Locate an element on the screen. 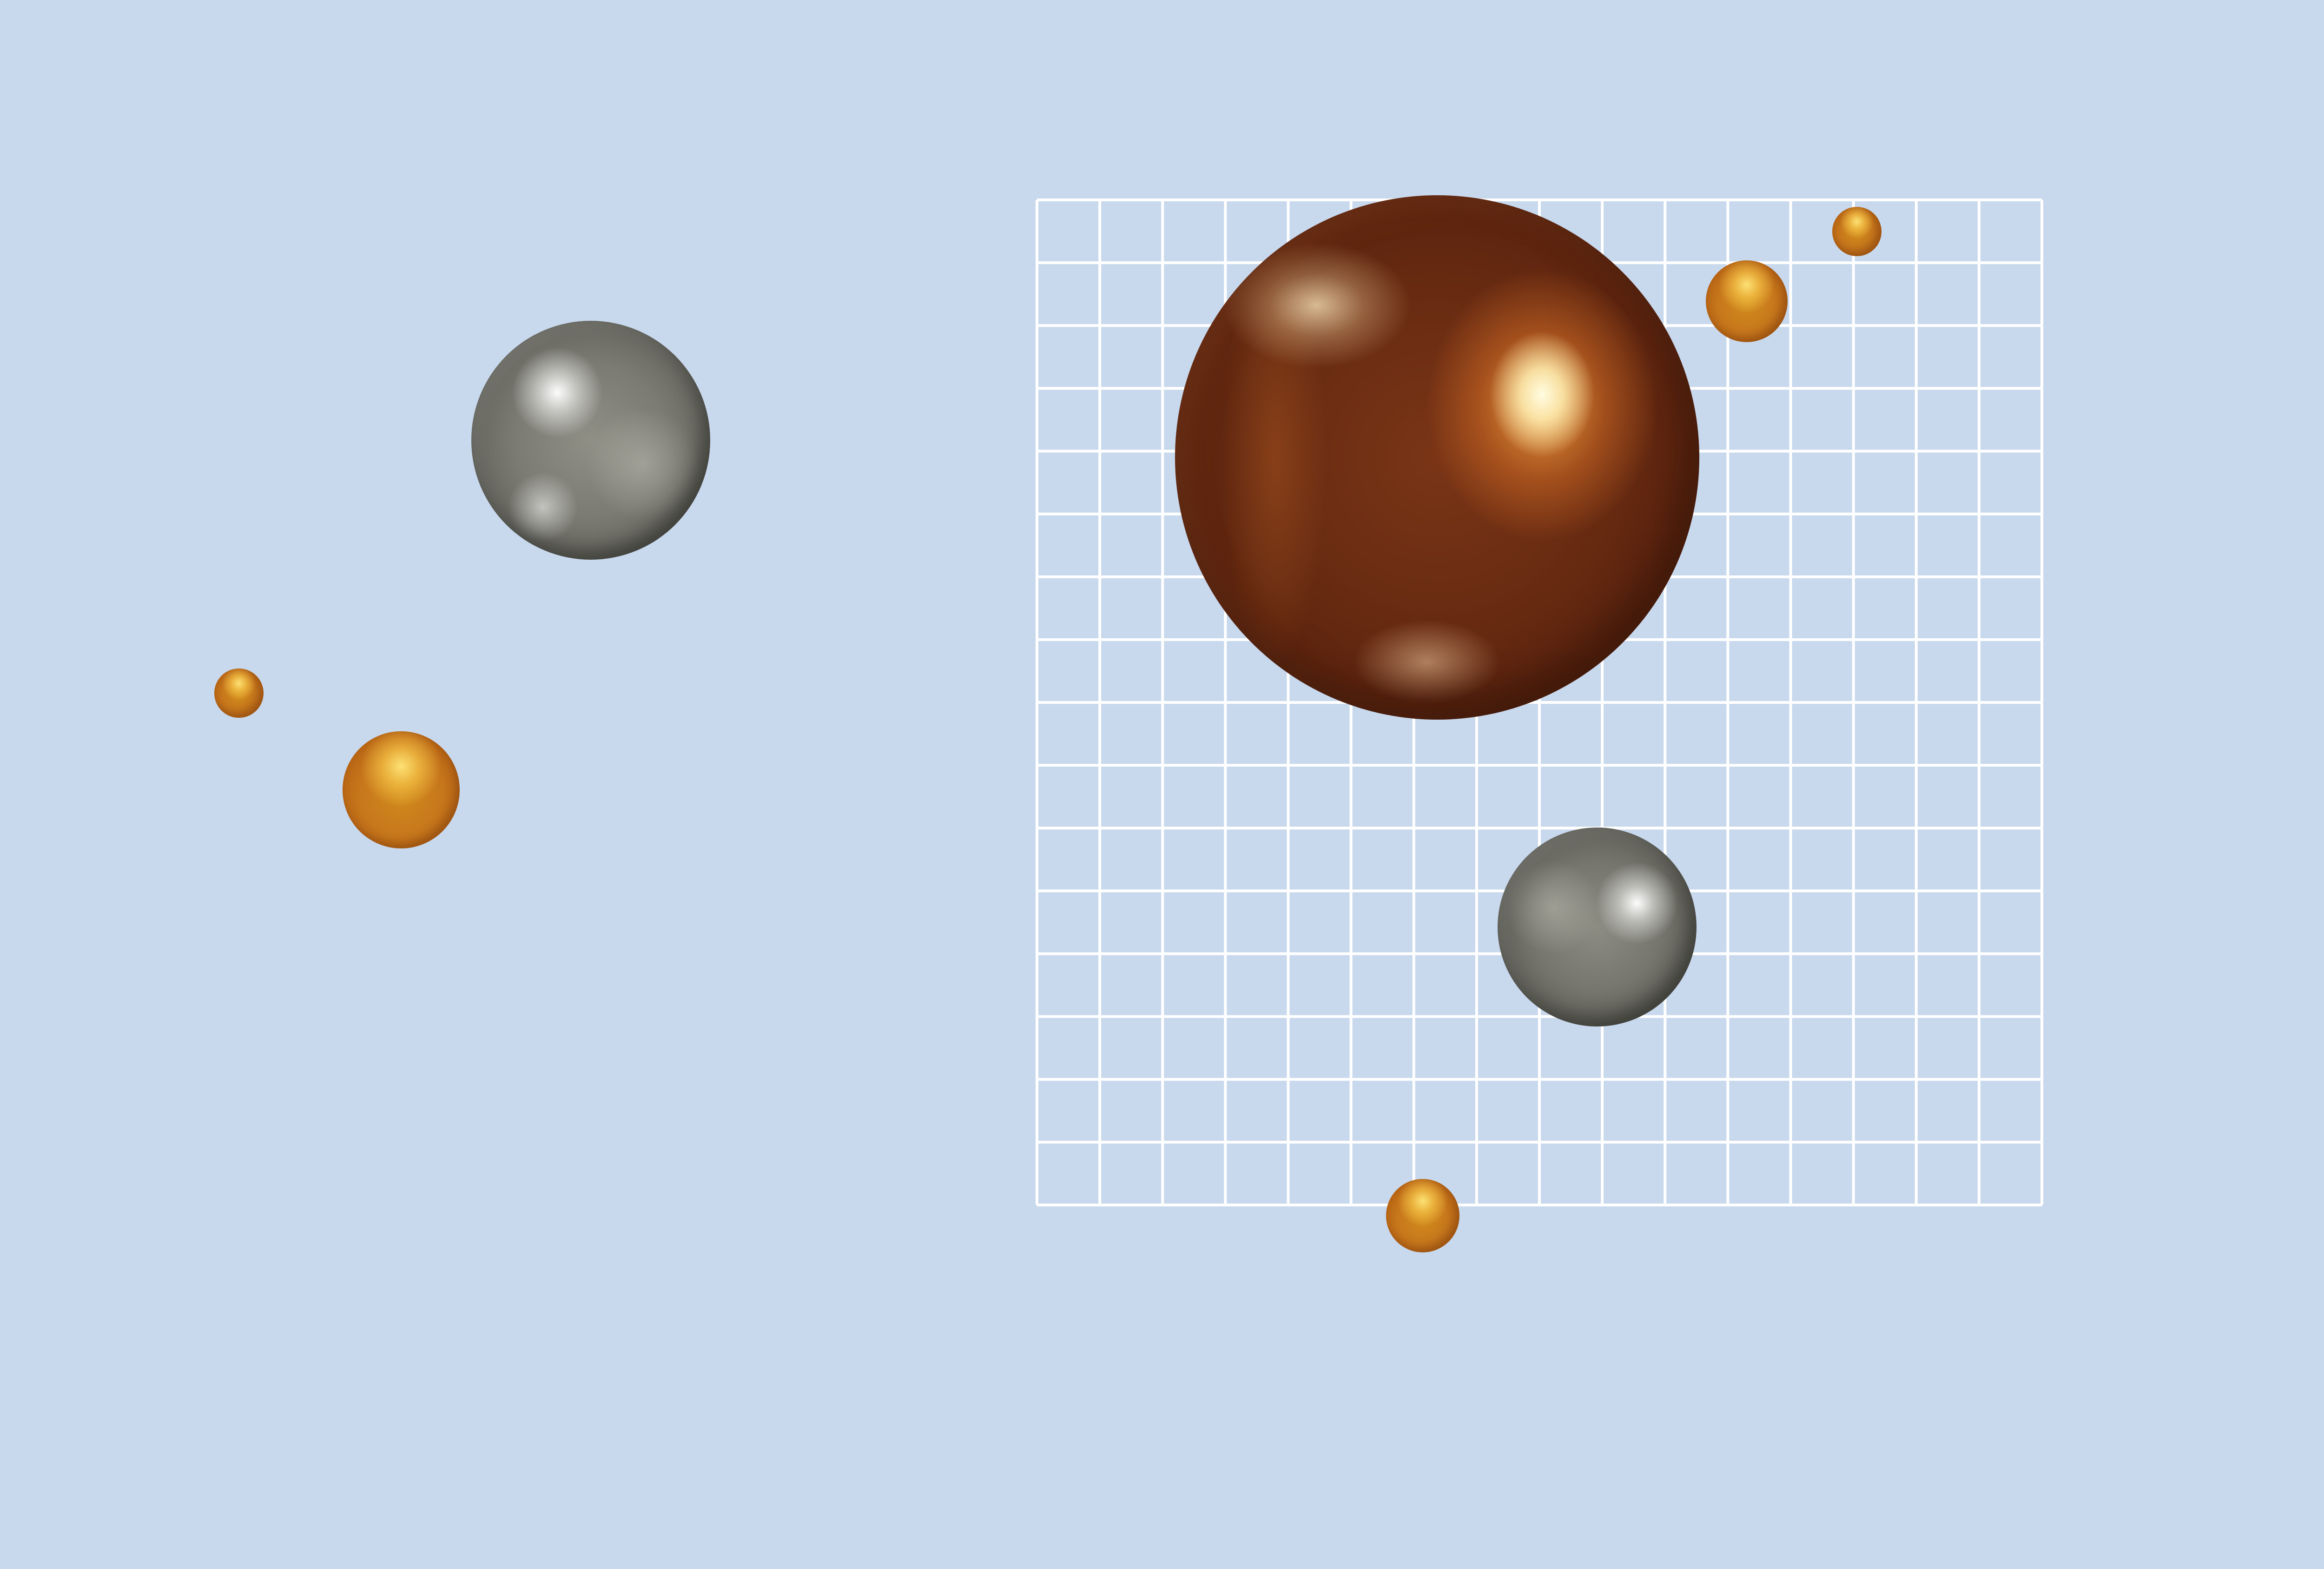 The width and height of the screenshot is (2324, 1569). gold-sphere-top-right is located at coordinates (1747, 301).